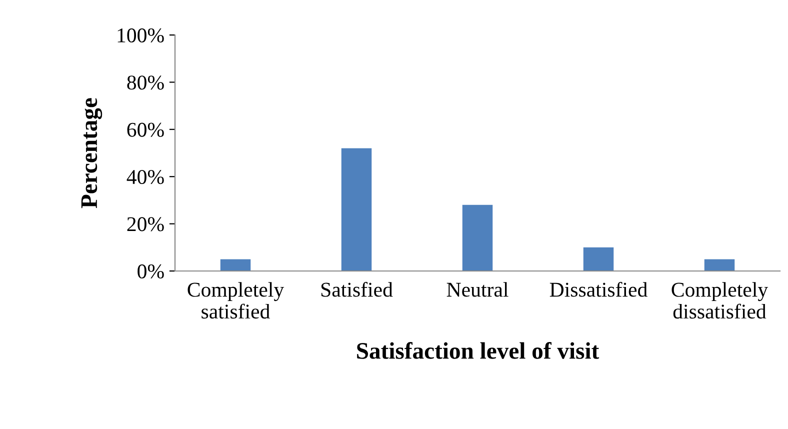 Image resolution: width=788 pixels, height=429 pixels. I want to click on x-tick-label: Satisfied, so click(357, 289).